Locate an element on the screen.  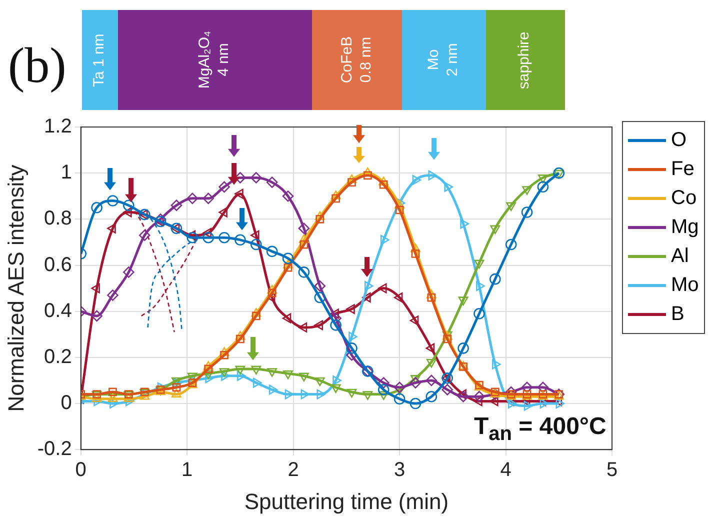
legend-label: B is located at coordinates (677, 314).